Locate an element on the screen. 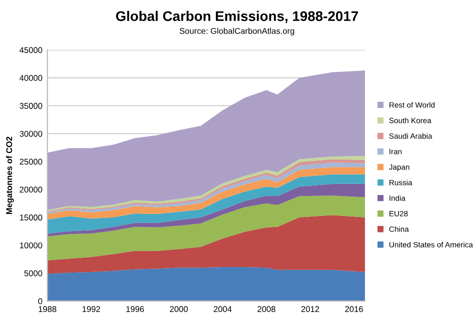  y-tick-label: 30000 is located at coordinates (31, 133).